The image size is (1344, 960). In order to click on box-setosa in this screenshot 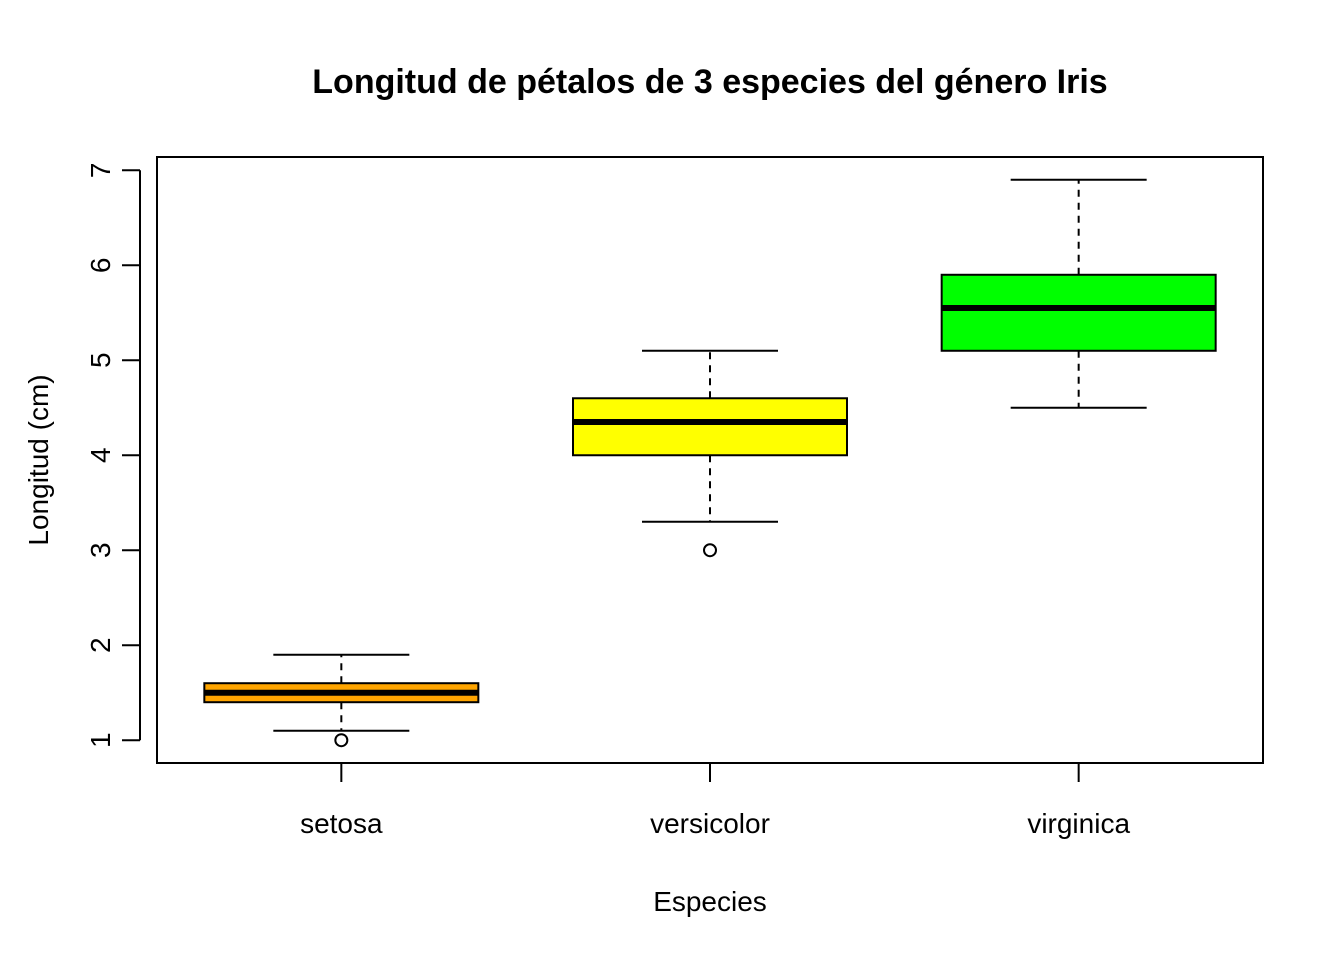, I will do `click(341, 700)`.